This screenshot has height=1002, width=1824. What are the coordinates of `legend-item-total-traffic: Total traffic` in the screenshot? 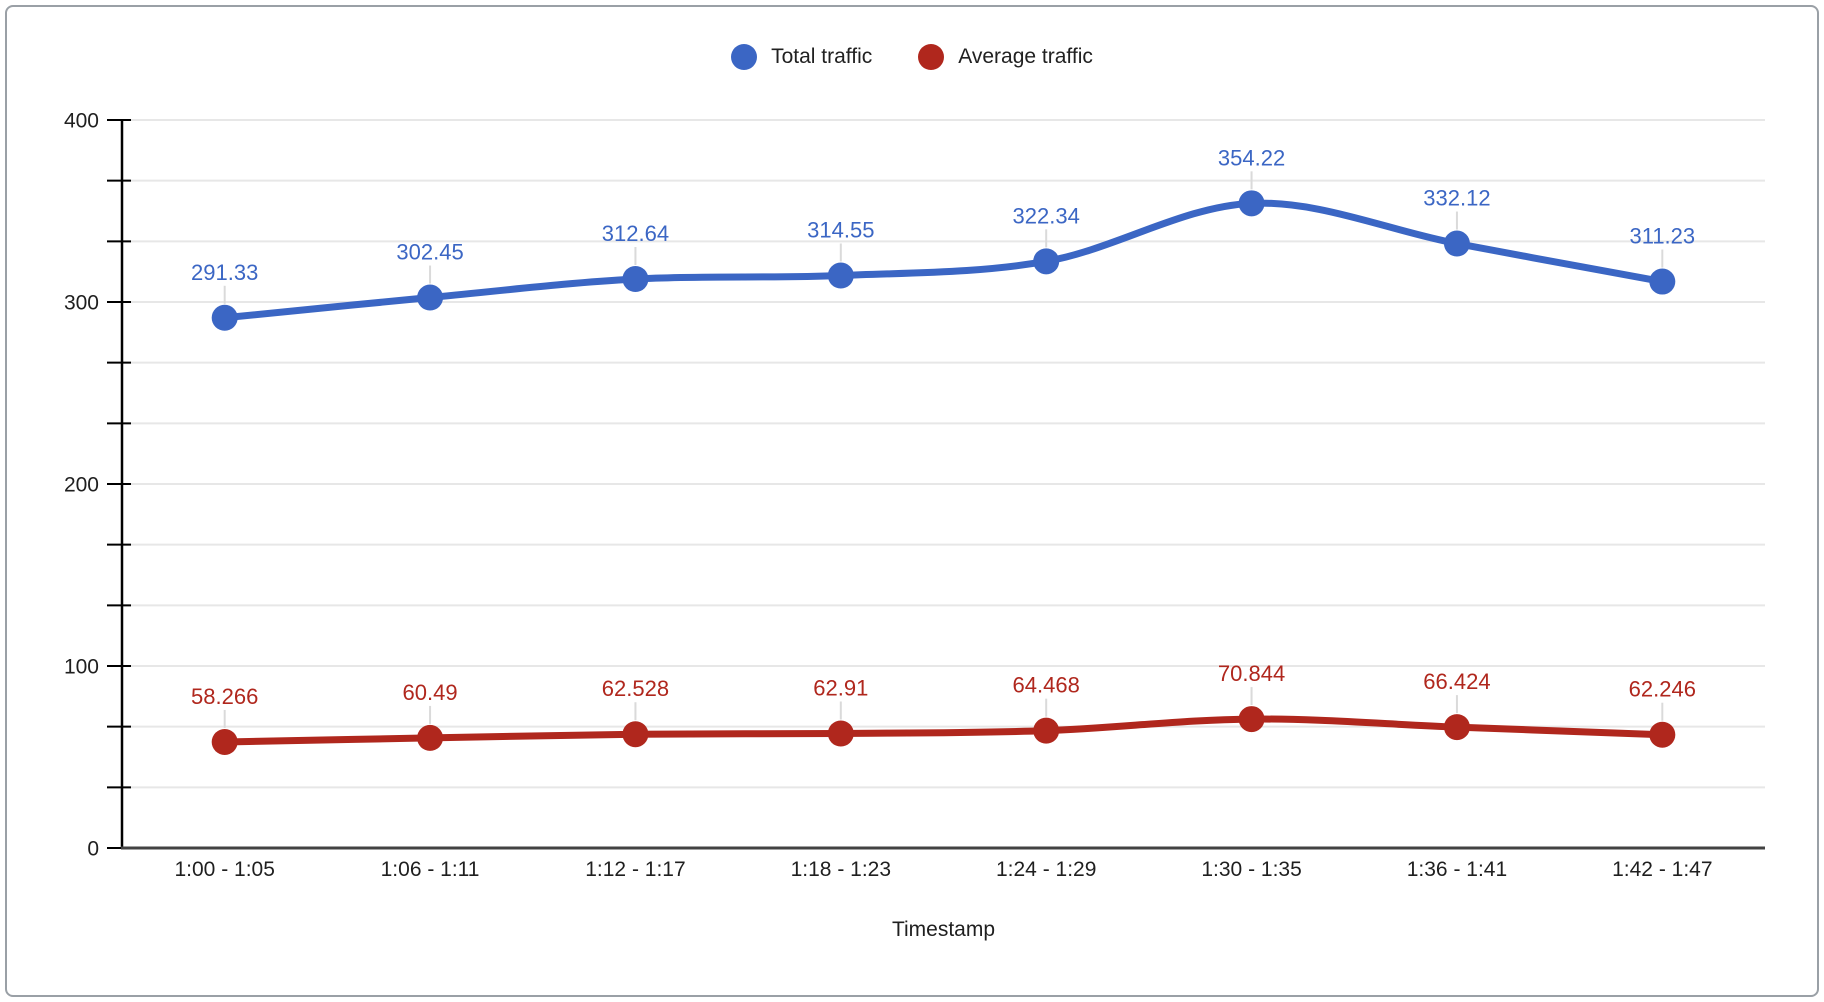 It's located at (801, 57).